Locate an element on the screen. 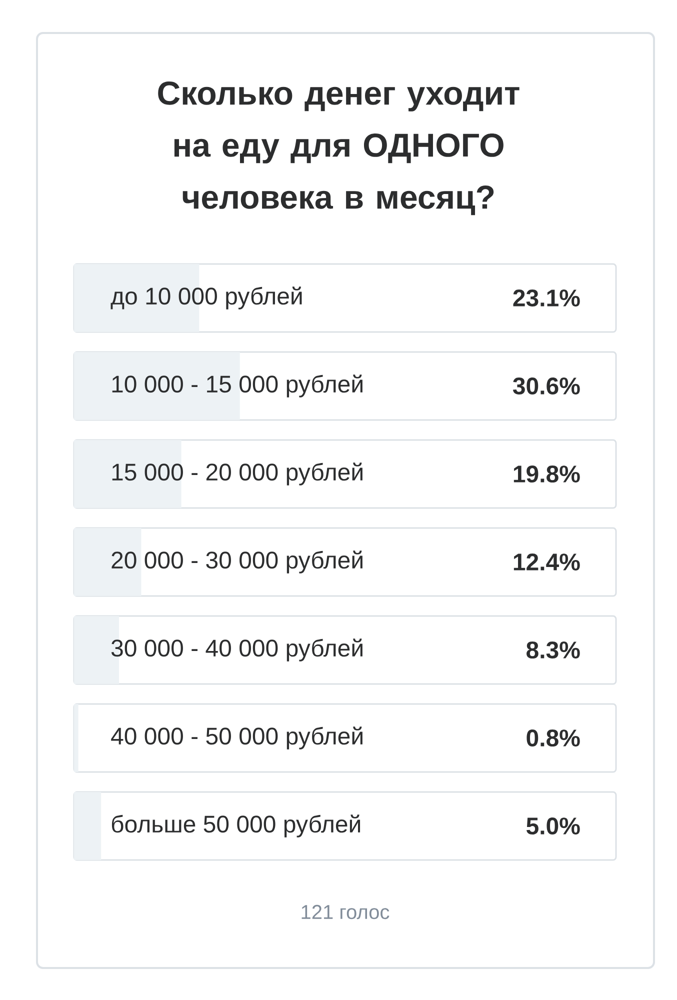  y-tick-label: 20 000 - 30 000 рублей is located at coordinates (237, 562).